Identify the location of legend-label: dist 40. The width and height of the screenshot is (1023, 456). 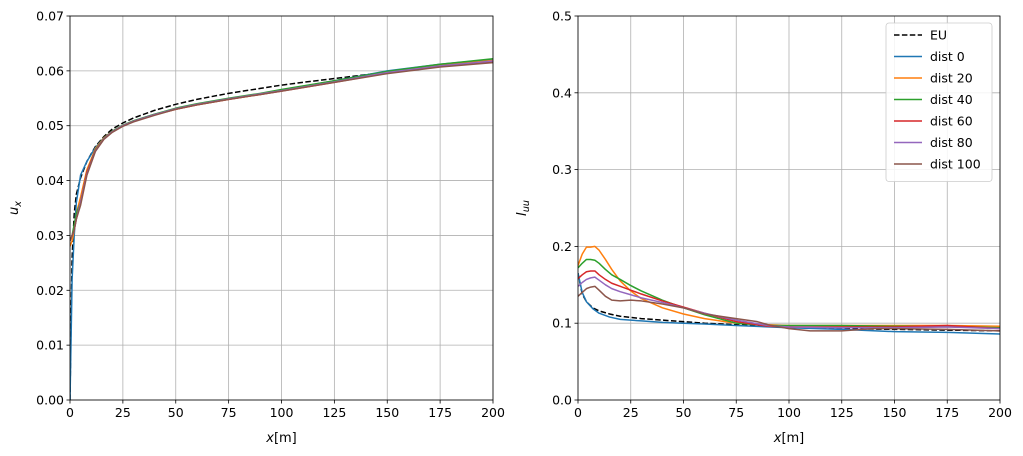
(951, 99).